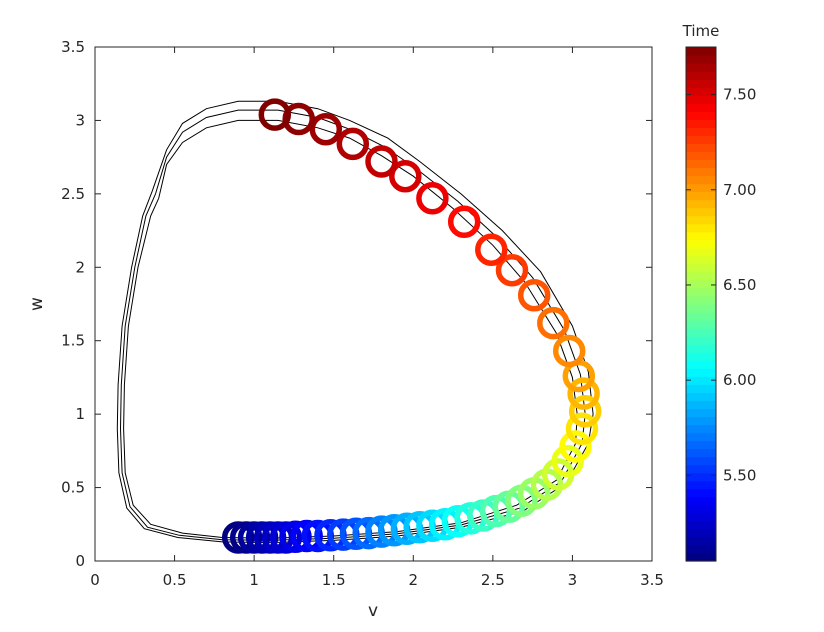  Describe the element at coordinates (73, 341) in the screenshot. I see `y-tick-label: 1.5` at that location.